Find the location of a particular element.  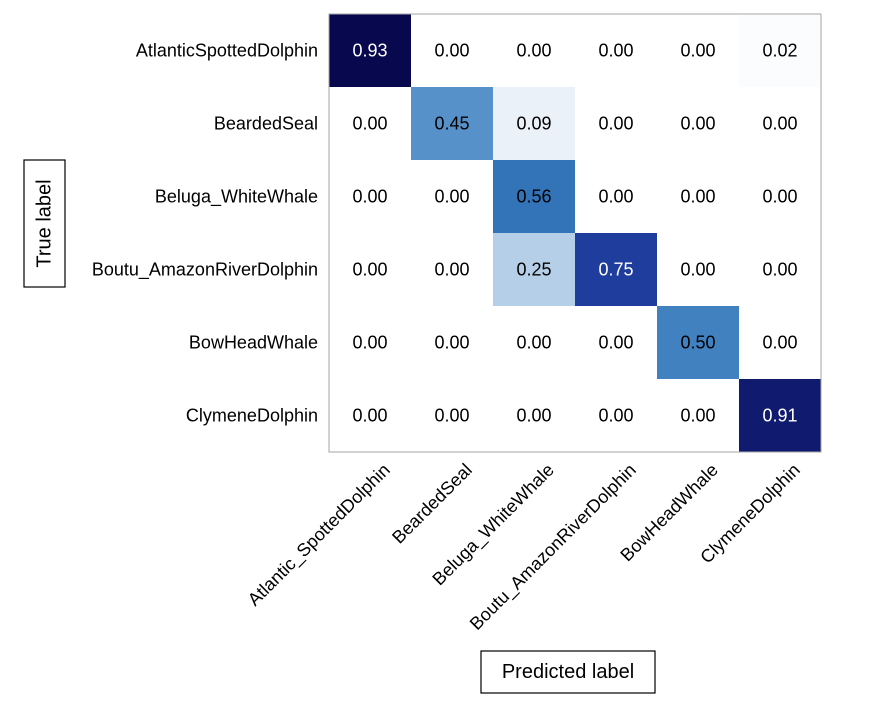

col-label-1: BeardedSeal is located at coordinates (432, 504).